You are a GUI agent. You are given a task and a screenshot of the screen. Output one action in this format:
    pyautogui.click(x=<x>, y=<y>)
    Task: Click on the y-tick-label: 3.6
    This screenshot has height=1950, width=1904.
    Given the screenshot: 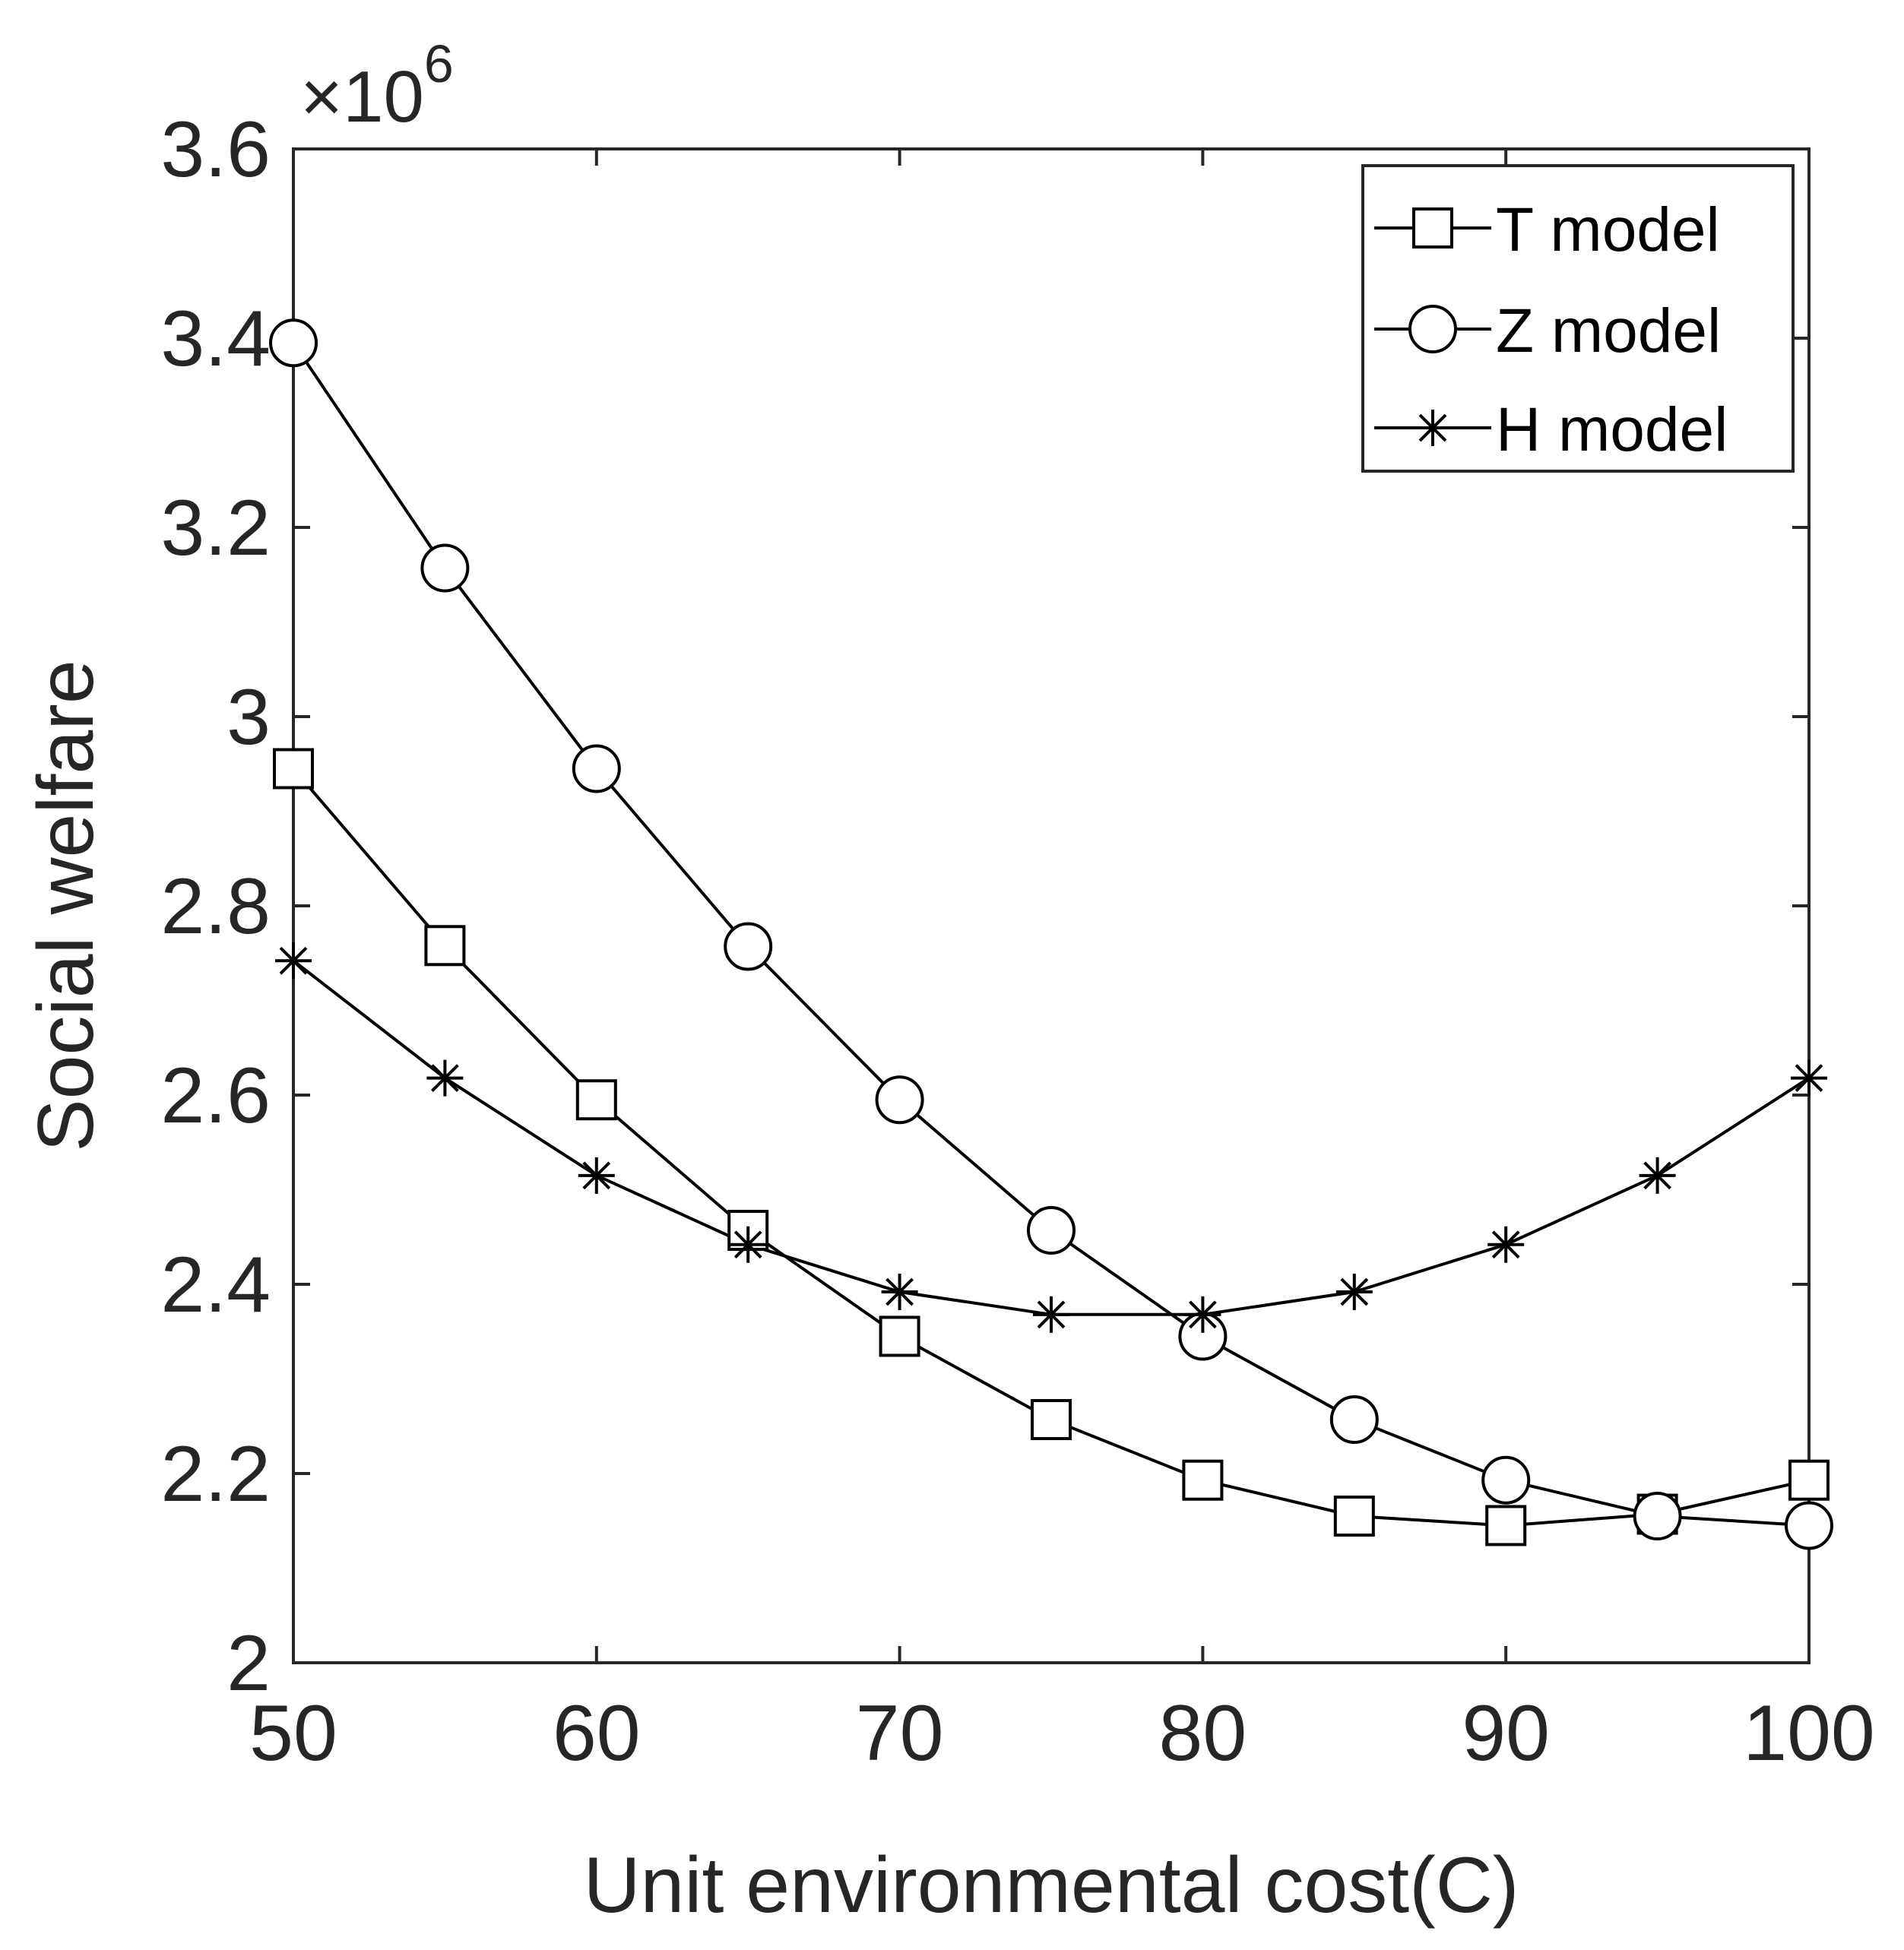 What is the action you would take?
    pyautogui.click(x=215, y=150)
    